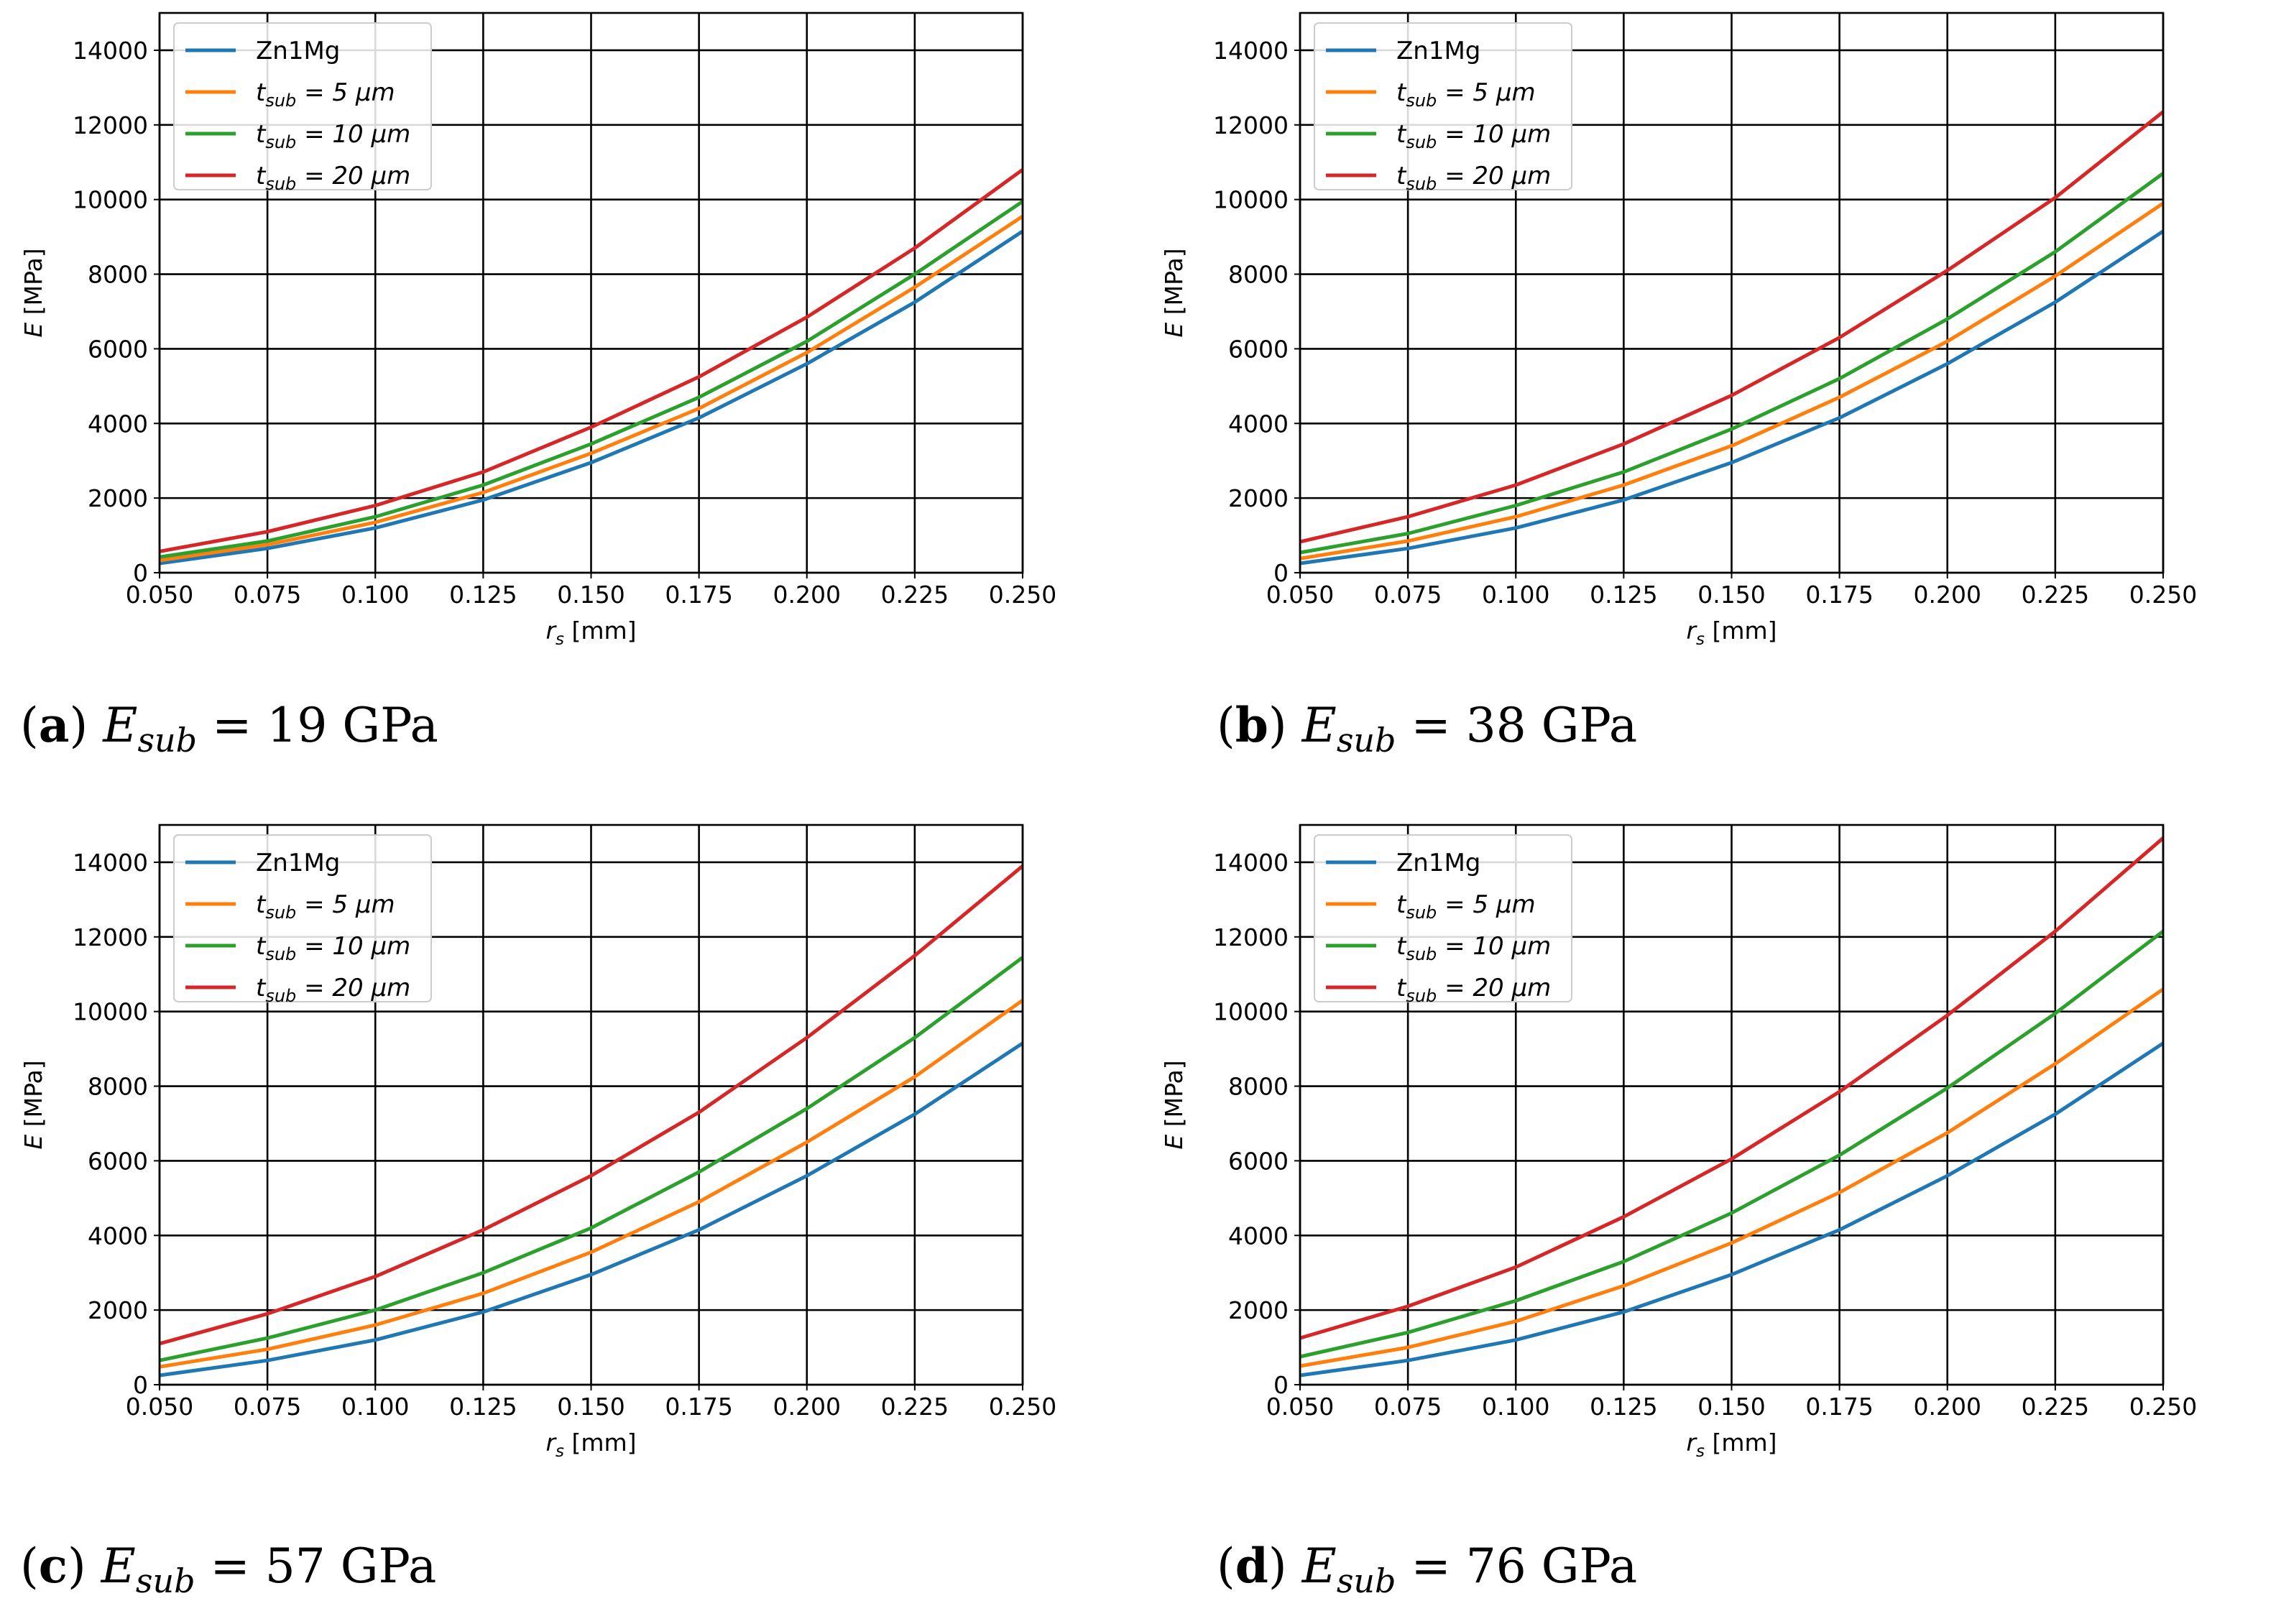  I want to click on y-axis-label-unit: [MPa], so click(33, 1097).